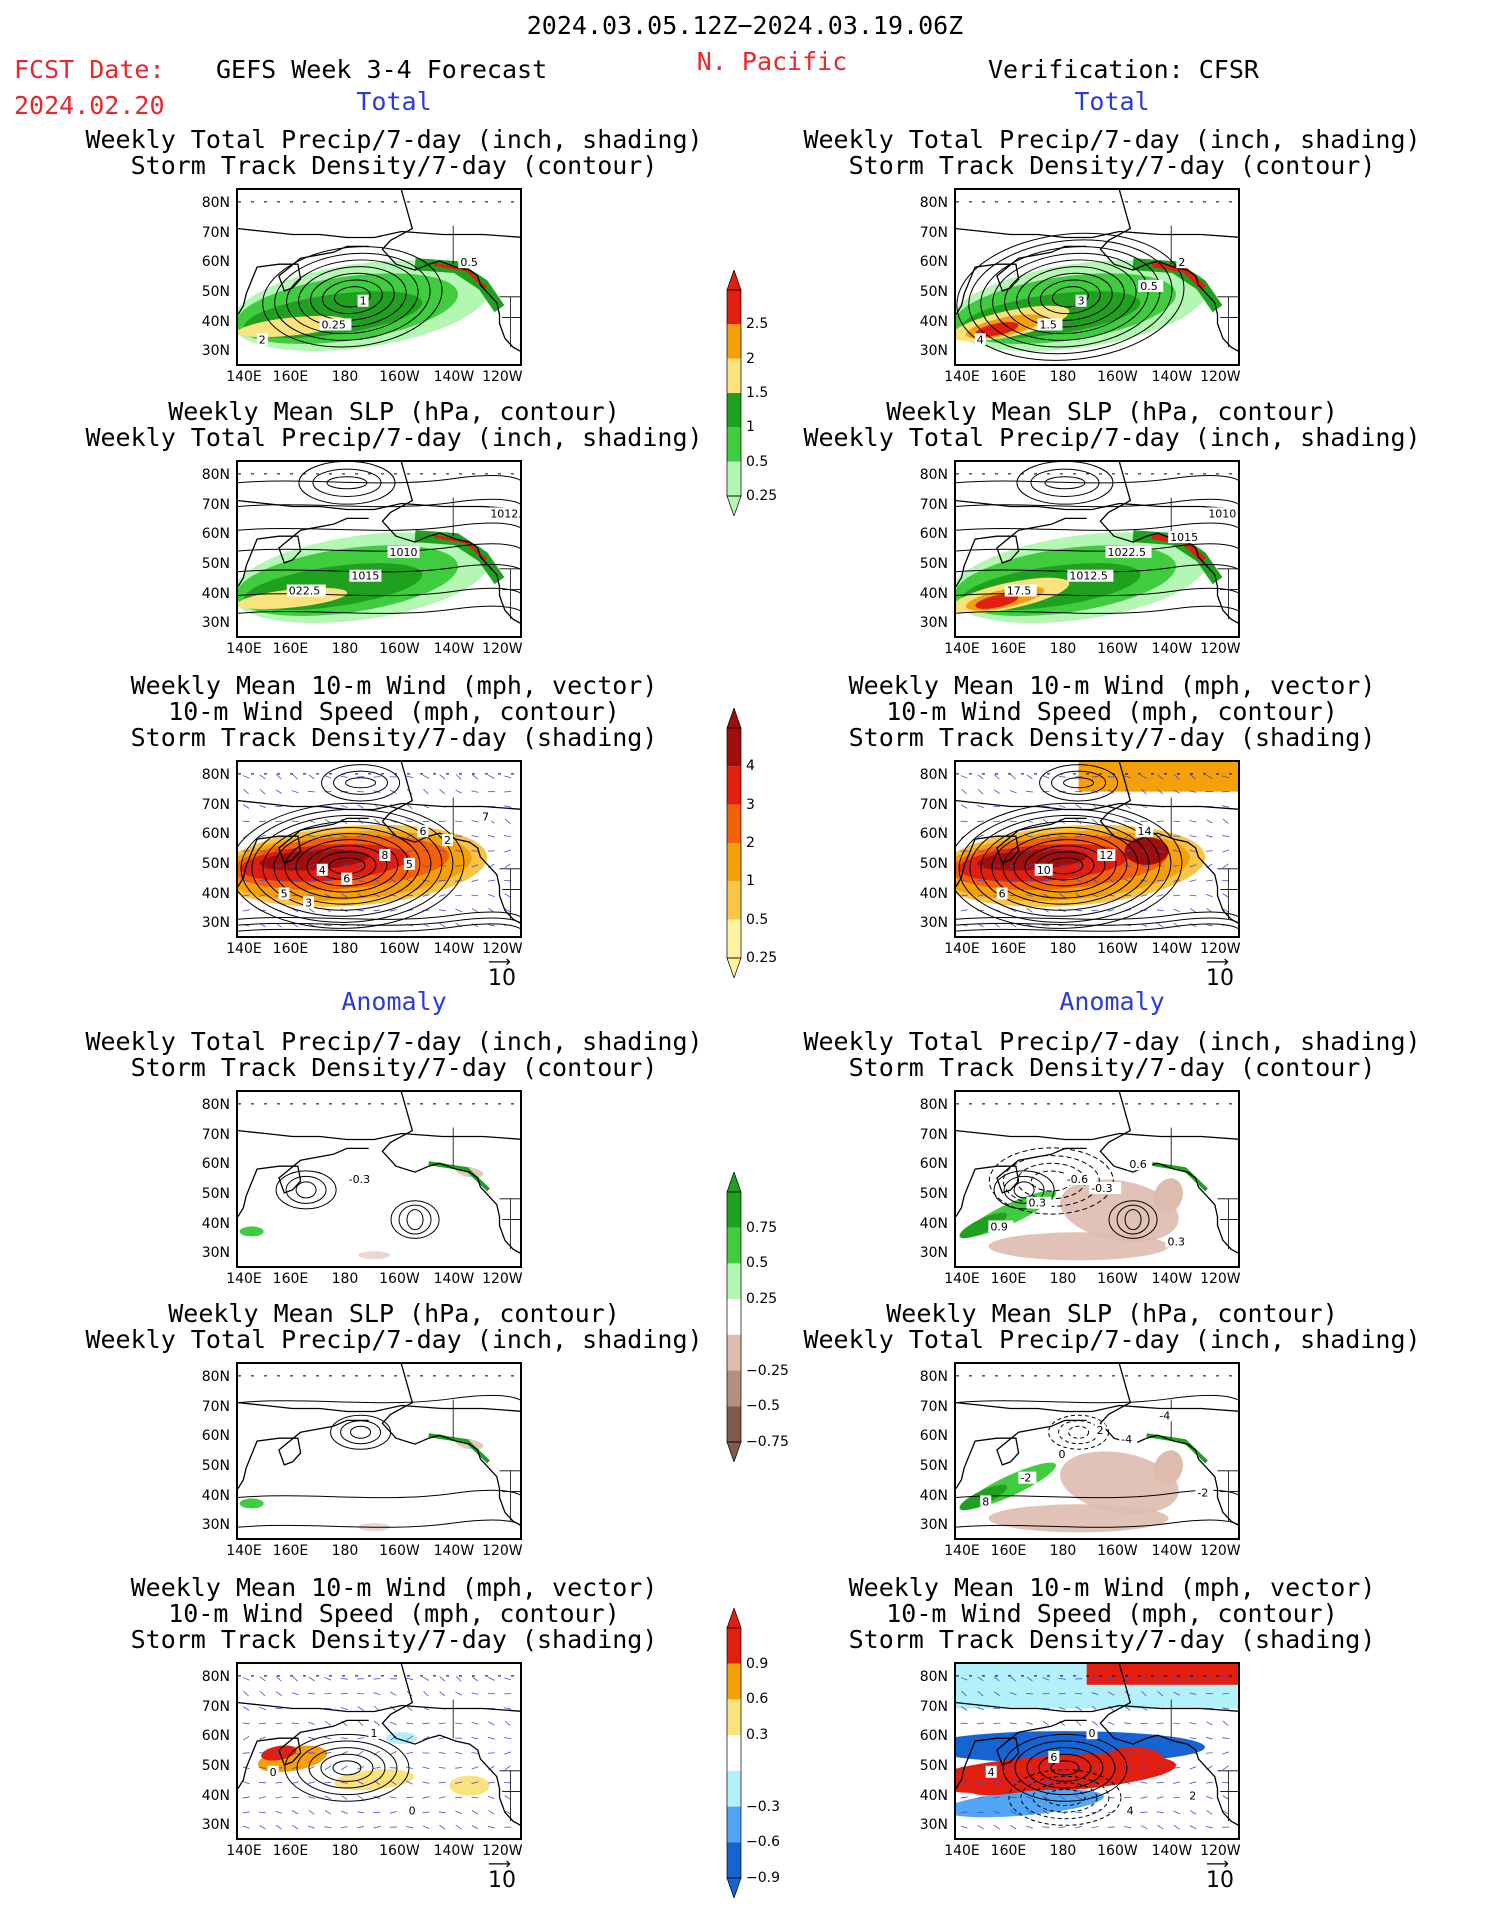 Image resolution: width=1487 pixels, height=1925 pixels. What do you see at coordinates (933, 863) in the screenshot?
I see `lat-tick: 50N` at bounding box center [933, 863].